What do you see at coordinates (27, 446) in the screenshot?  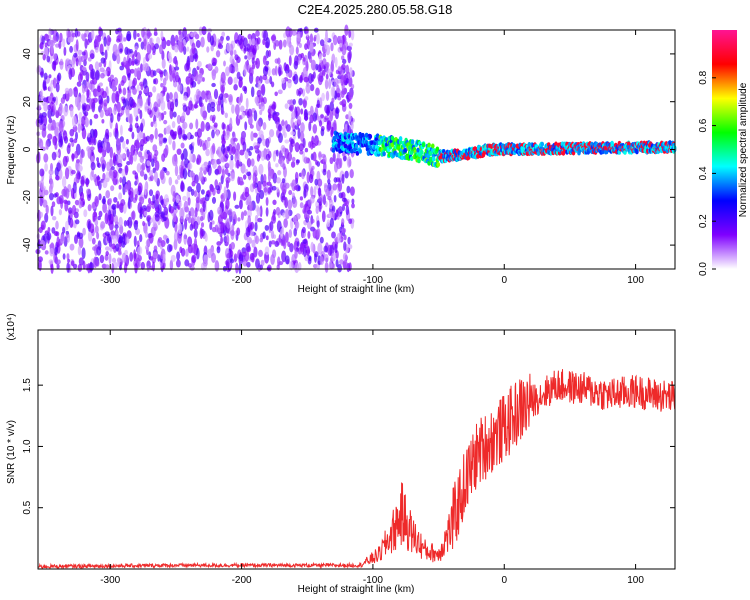 I see `y-tick-label: 1.0` at bounding box center [27, 446].